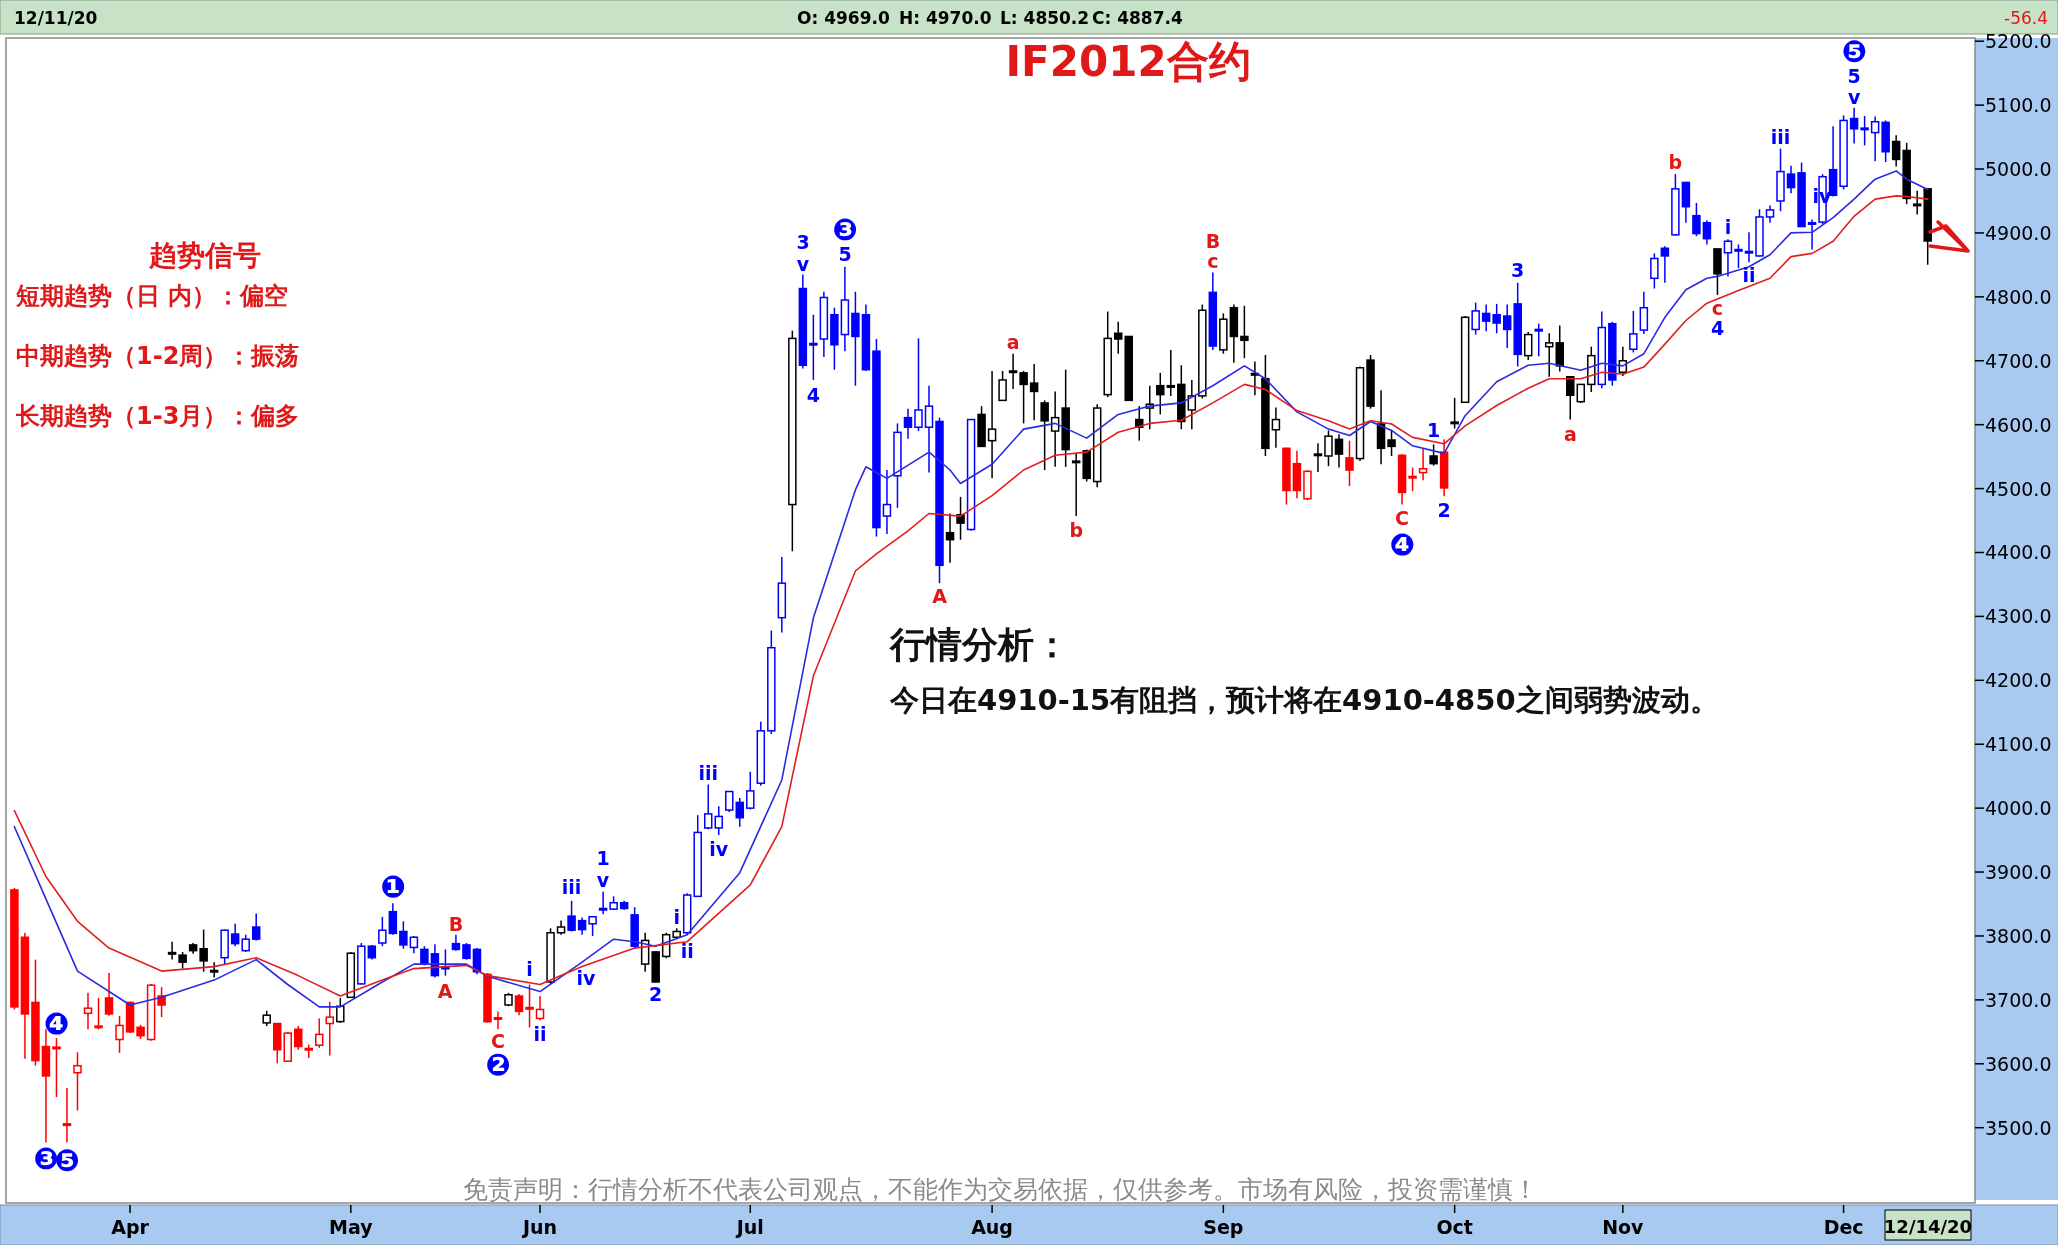 The image size is (2058, 1245). Describe the element at coordinates (351, 1227) in the screenshot. I see `x-tick-label: May` at that location.